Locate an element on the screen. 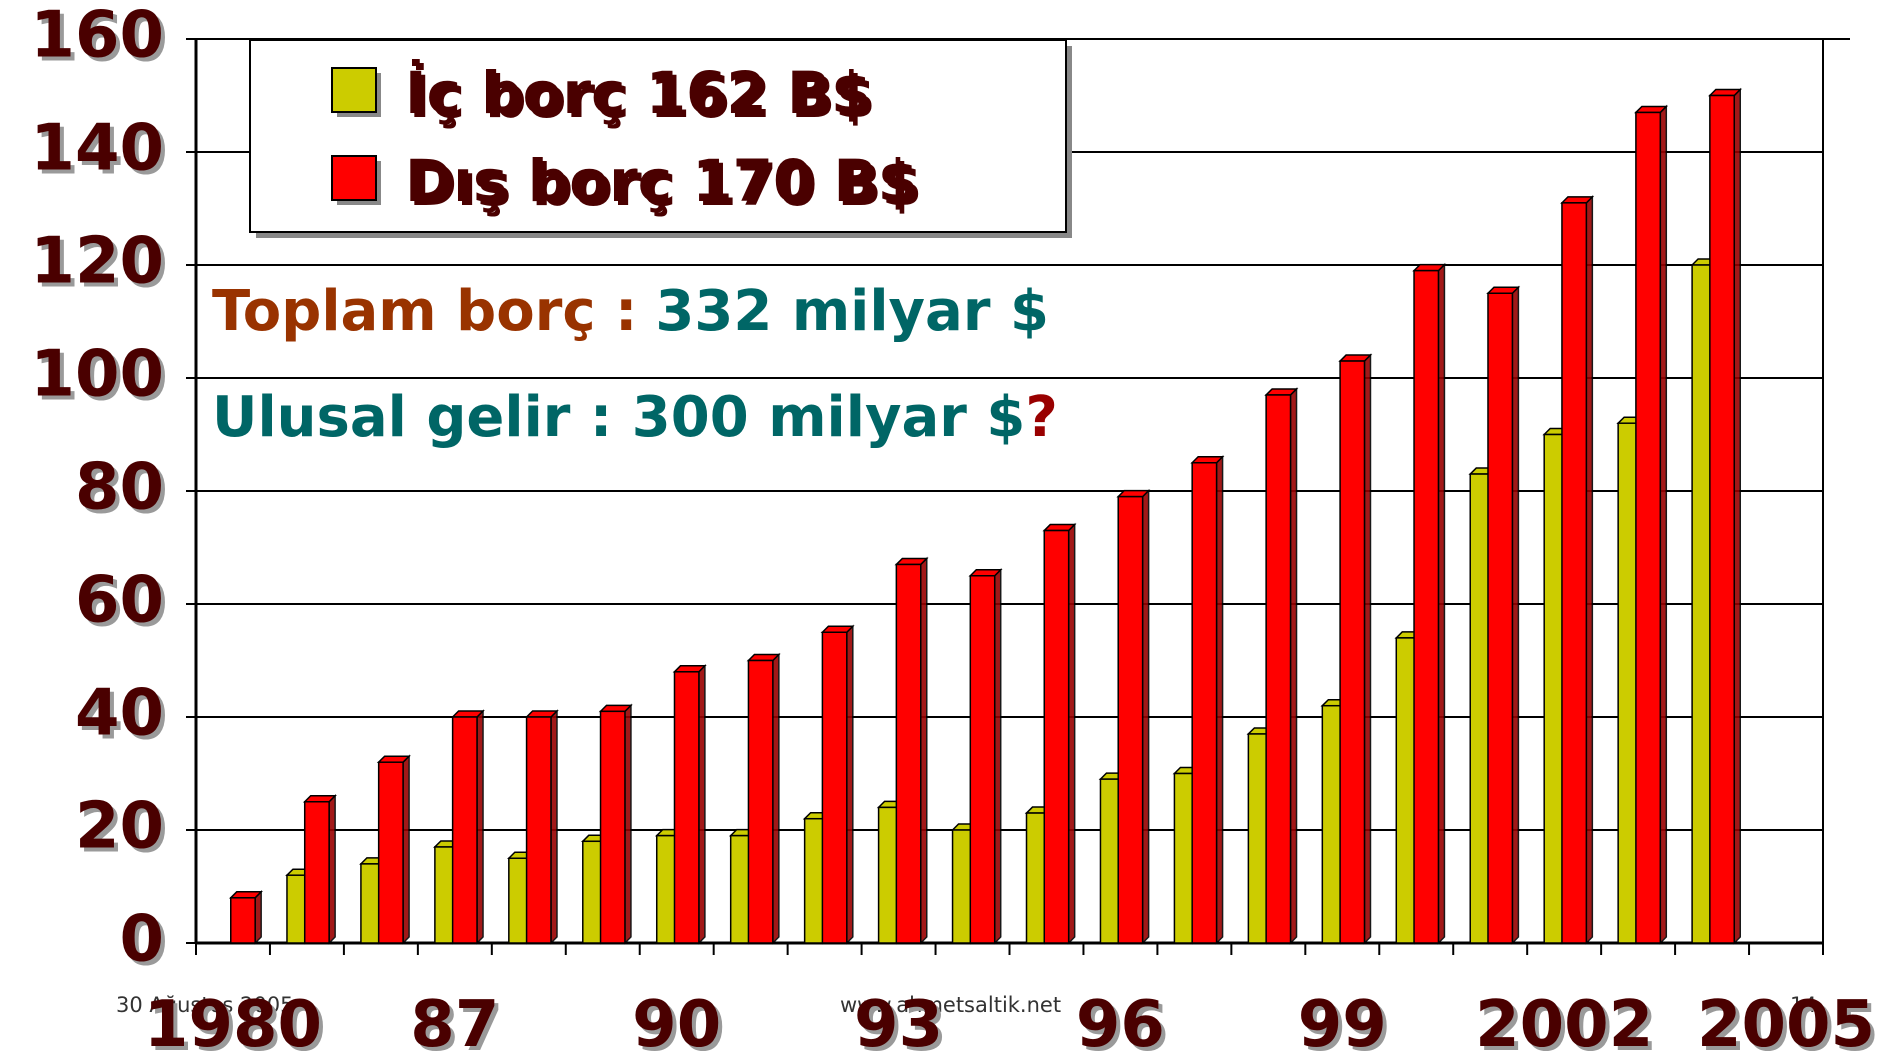  y-tick-label: 20 is located at coordinates (119, 827).